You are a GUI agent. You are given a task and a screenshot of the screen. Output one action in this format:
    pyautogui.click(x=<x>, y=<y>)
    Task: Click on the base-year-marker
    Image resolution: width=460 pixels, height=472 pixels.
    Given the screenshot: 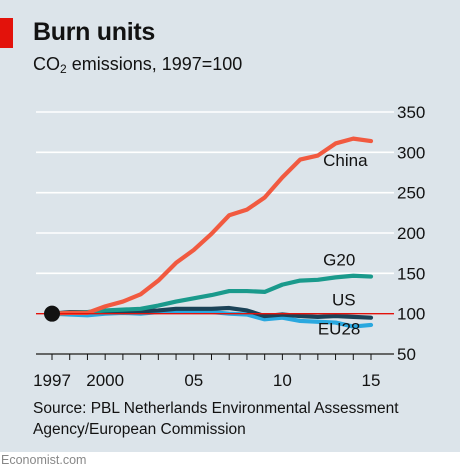 What is the action you would take?
    pyautogui.click(x=52, y=313)
    